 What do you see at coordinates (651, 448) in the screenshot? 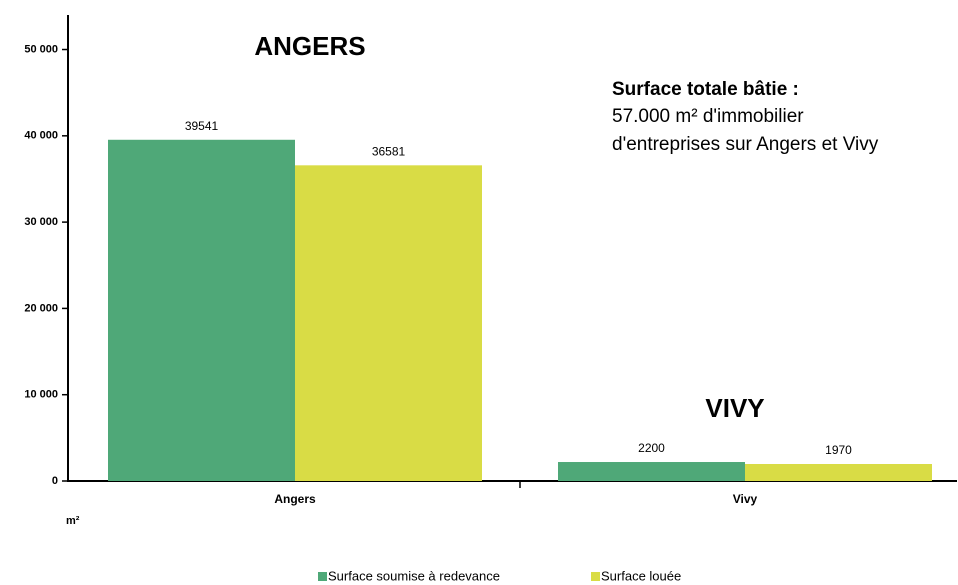
I see `data-label: 2200` at bounding box center [651, 448].